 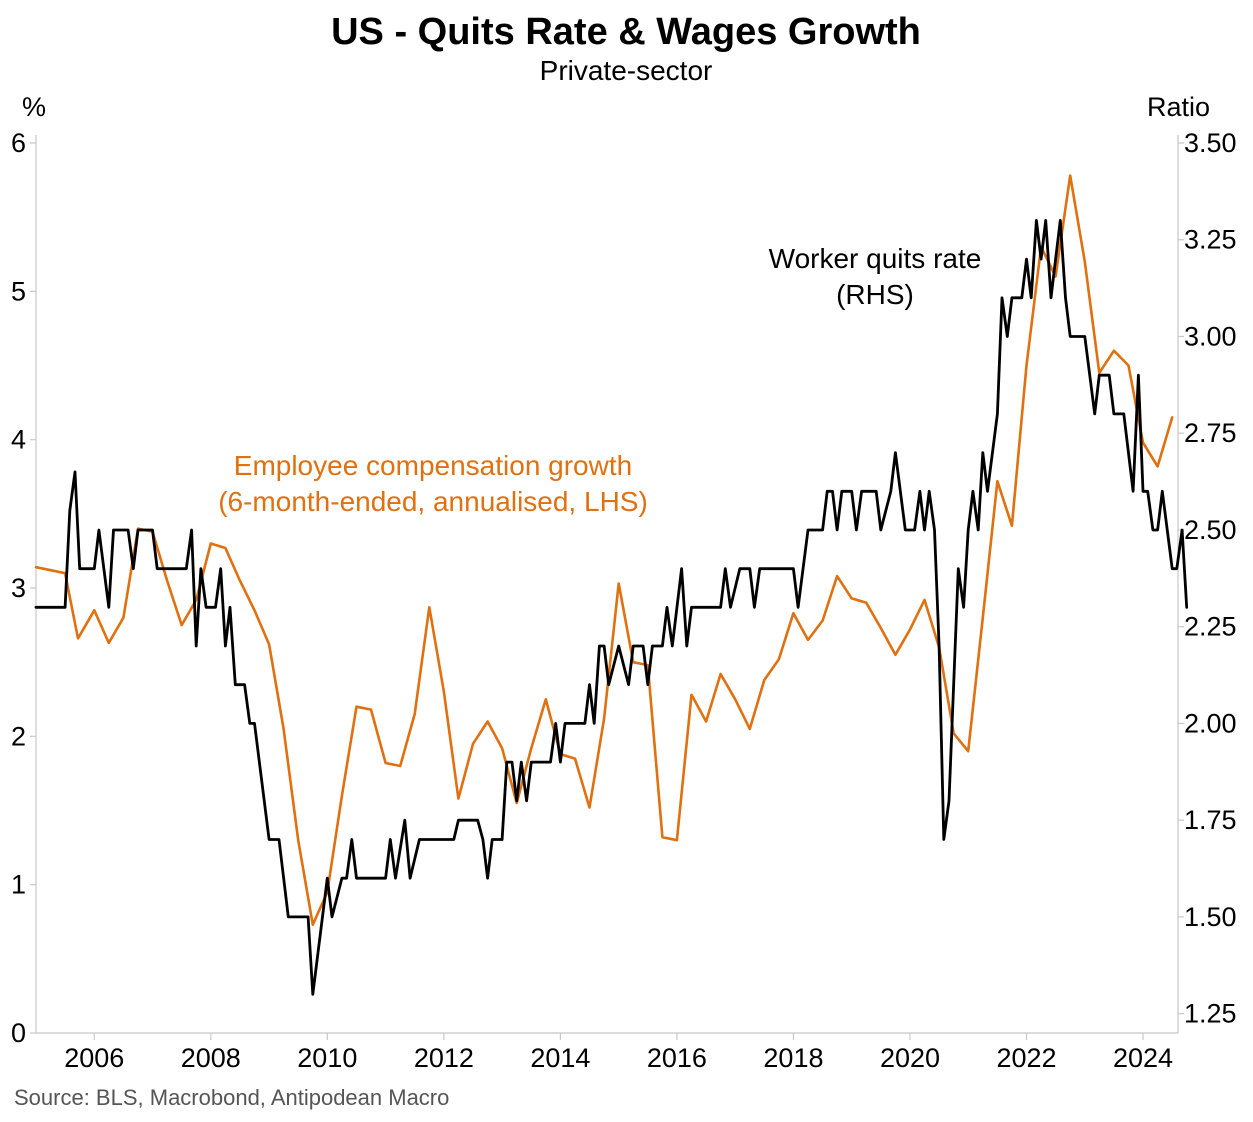 What do you see at coordinates (1210, 917) in the screenshot?
I see `right-tick-label: 1.50` at bounding box center [1210, 917].